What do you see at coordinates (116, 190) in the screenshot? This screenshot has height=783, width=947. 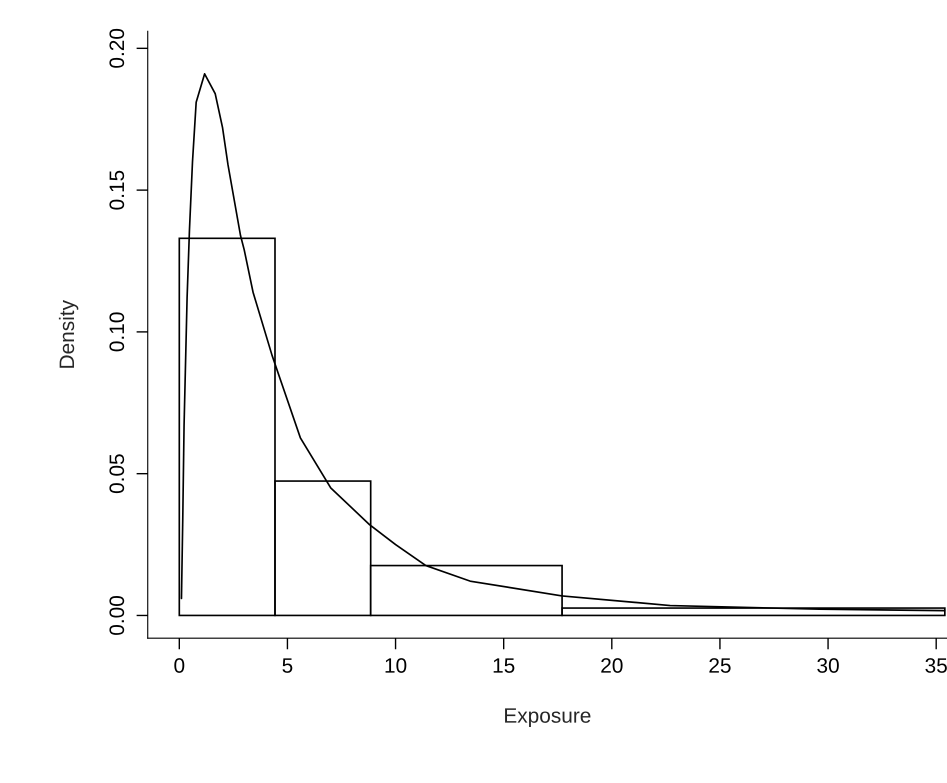 I see `y-tick-label: 0.15` at bounding box center [116, 190].